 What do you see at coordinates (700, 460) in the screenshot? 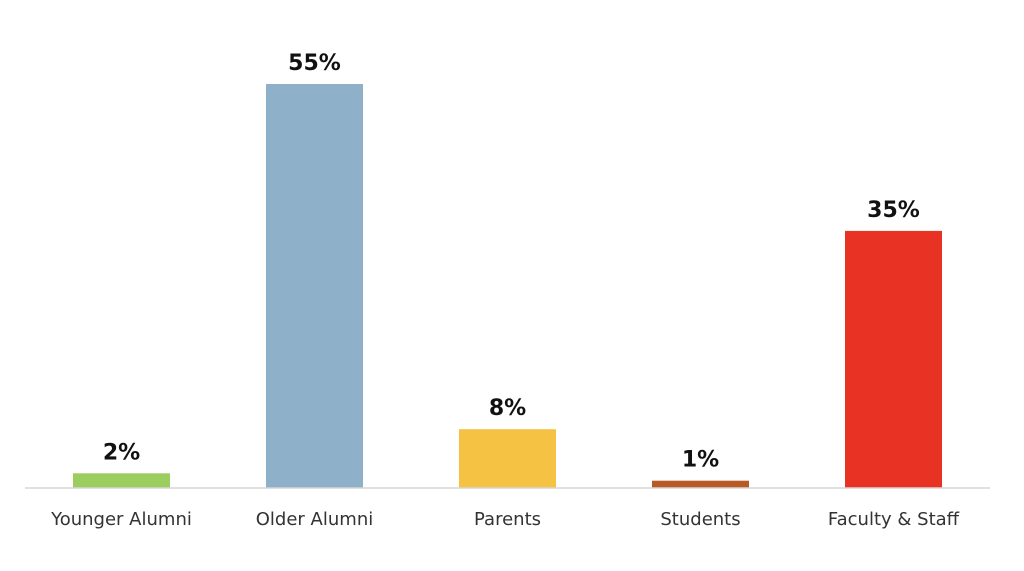
I see `value-label: 1%` at bounding box center [700, 460].